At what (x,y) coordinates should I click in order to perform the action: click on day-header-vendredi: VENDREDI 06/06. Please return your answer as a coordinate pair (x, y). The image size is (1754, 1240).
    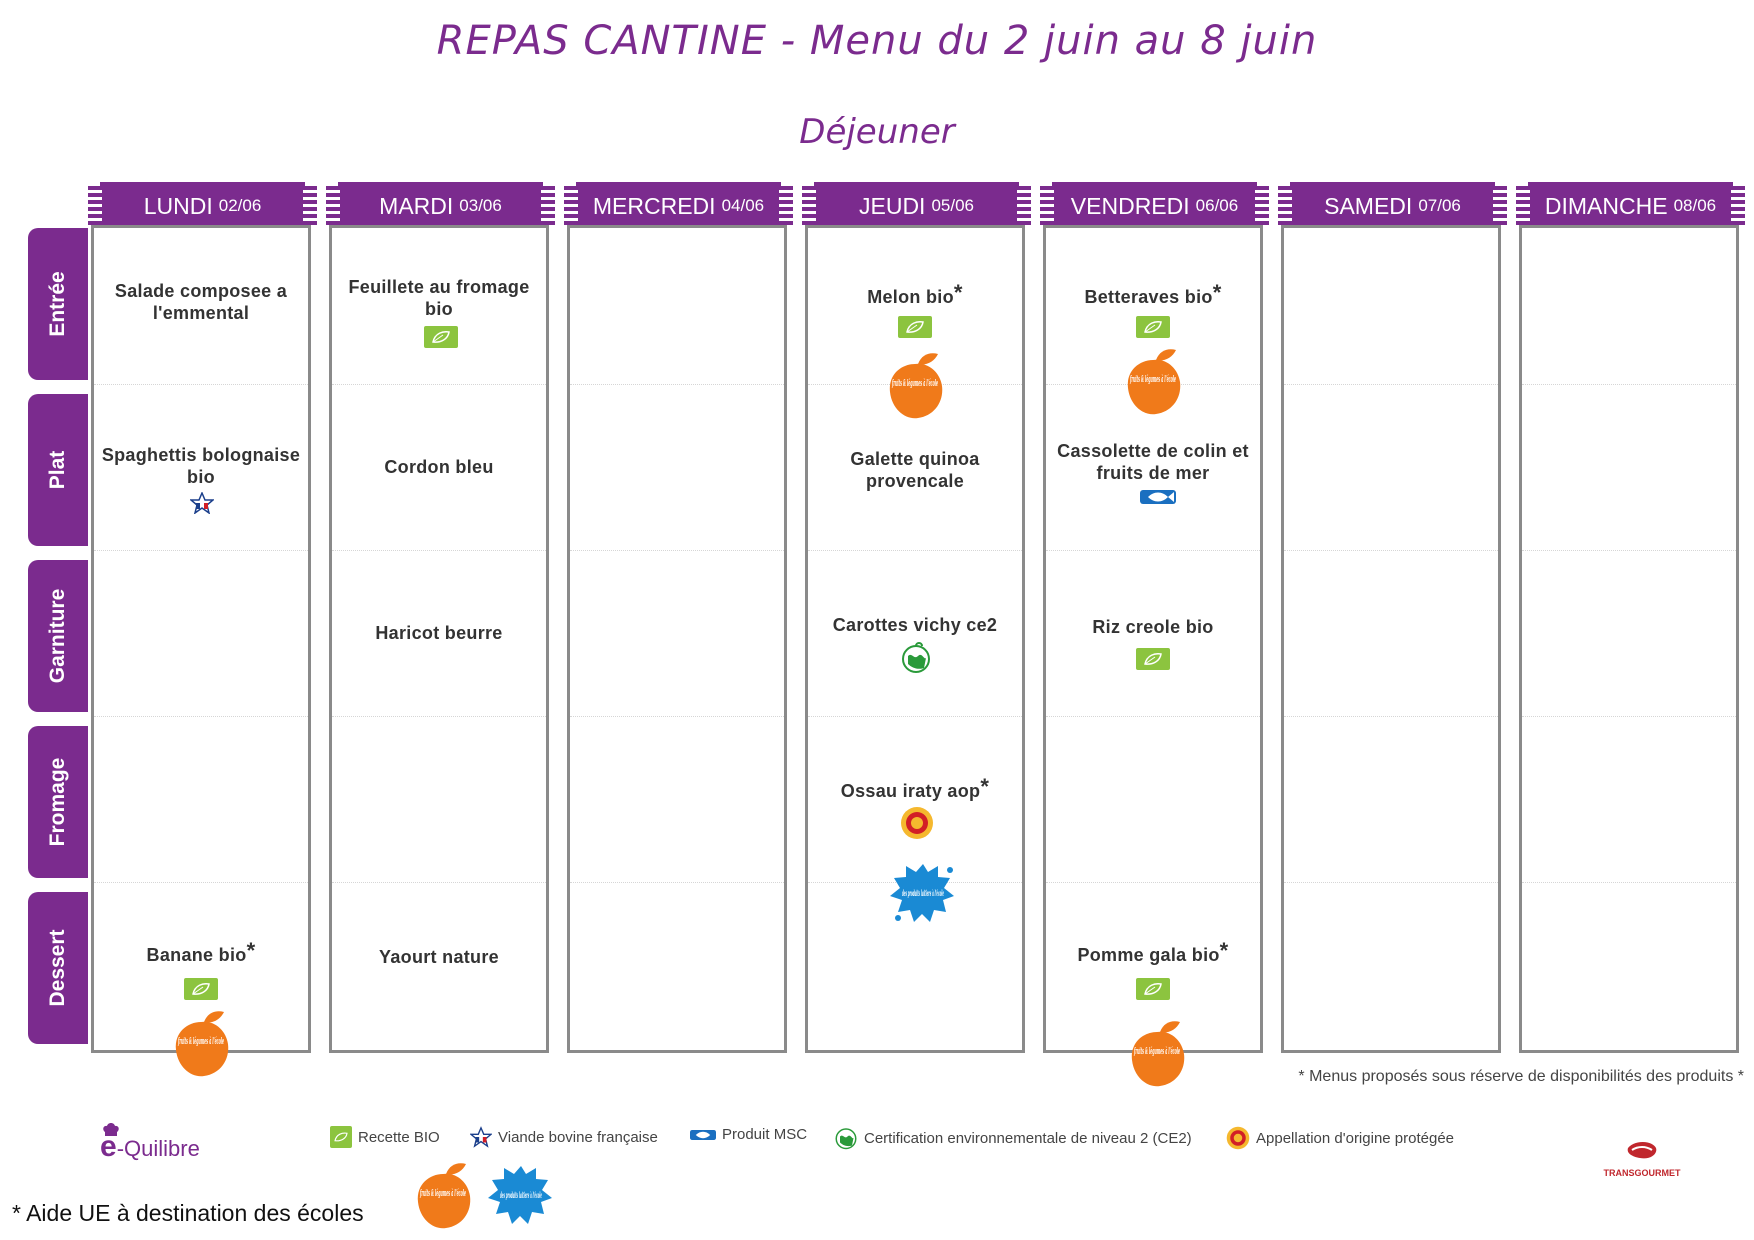
    Looking at the image, I should click on (1154, 206).